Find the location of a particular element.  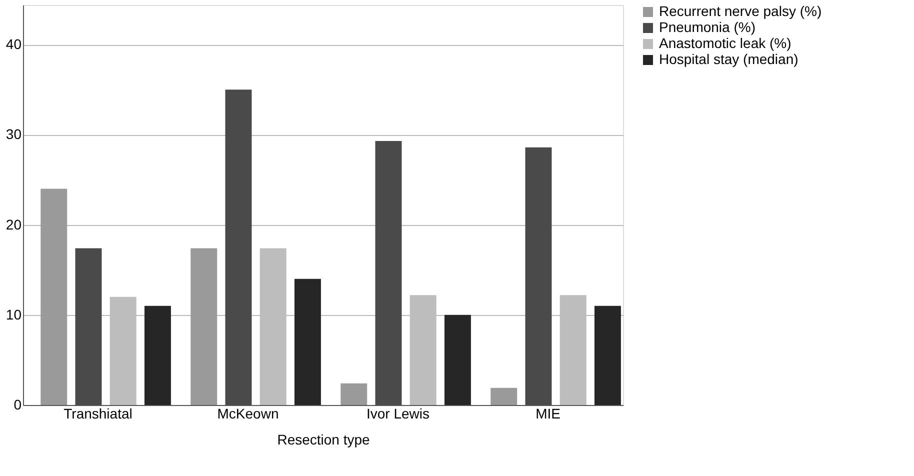

x-tick-label: Ivor Lewis is located at coordinates (398, 414).